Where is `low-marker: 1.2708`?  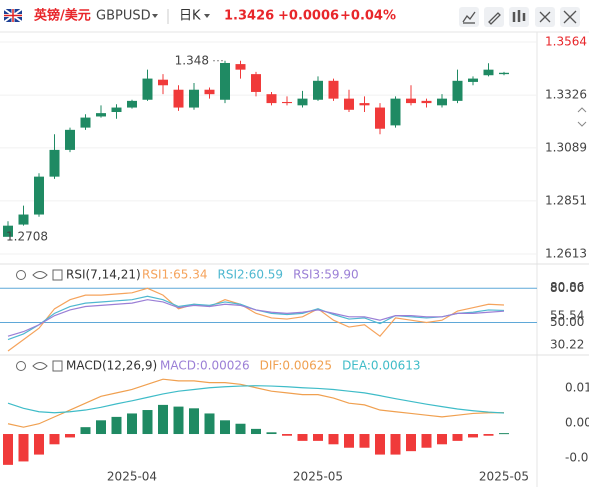
low-marker: 1.2708 is located at coordinates (27, 236).